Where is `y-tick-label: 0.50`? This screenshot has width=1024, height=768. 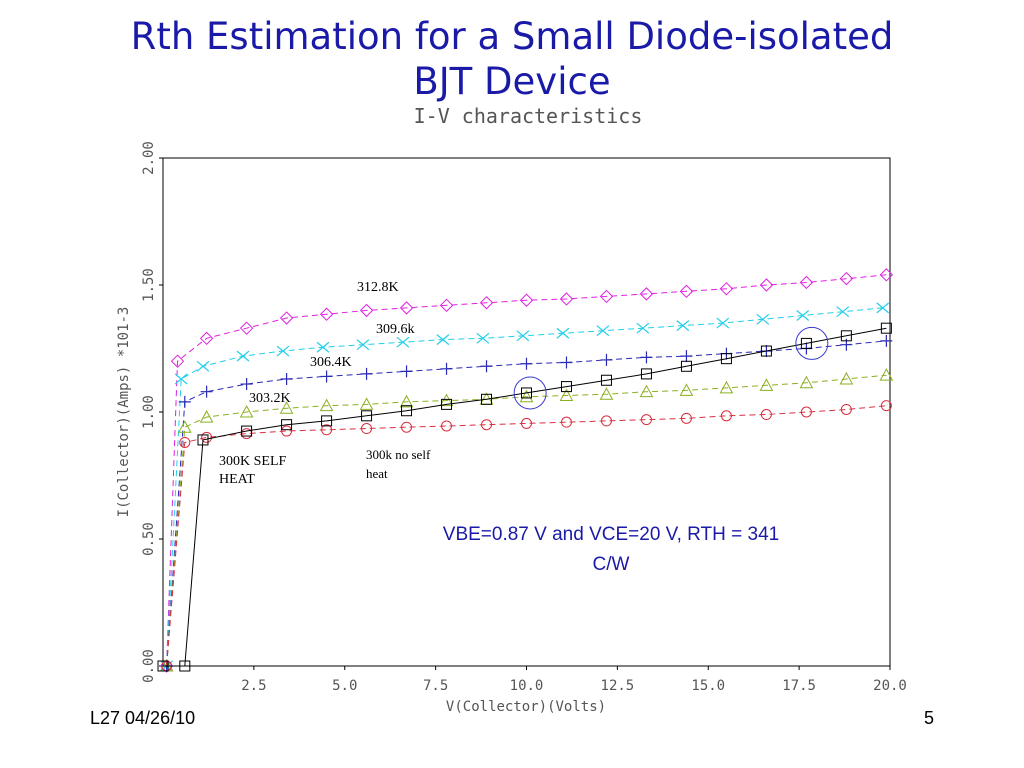 y-tick-label: 0.50 is located at coordinates (149, 539).